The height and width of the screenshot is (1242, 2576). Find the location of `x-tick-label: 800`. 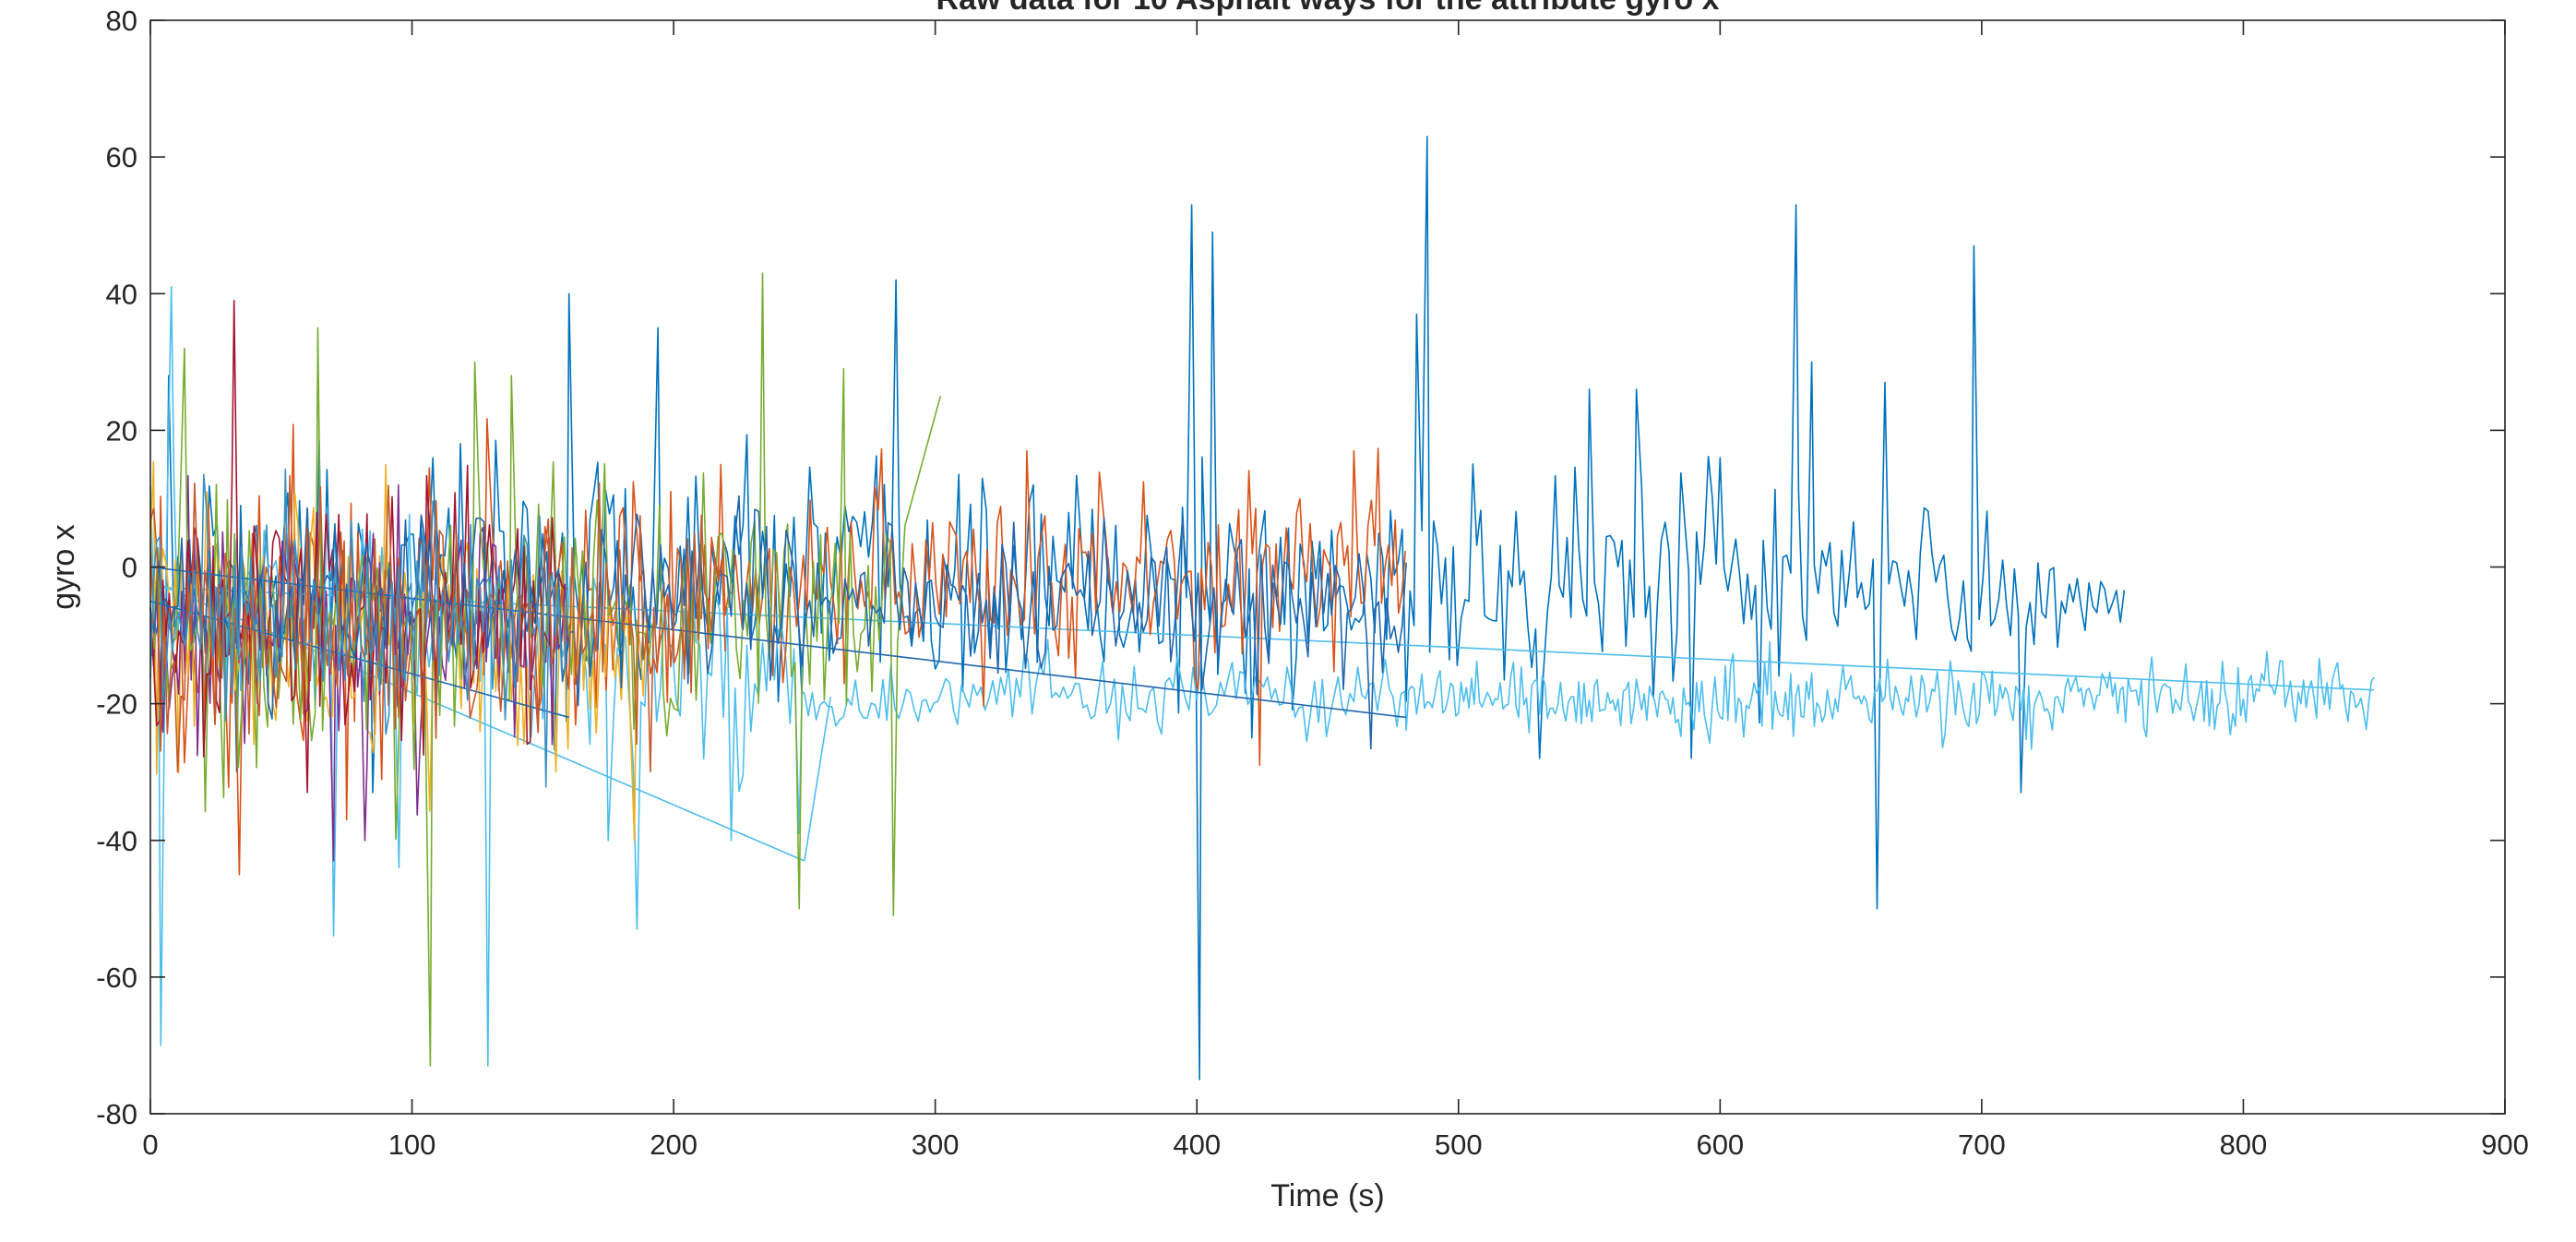

x-tick-label: 800 is located at coordinates (2244, 1145).